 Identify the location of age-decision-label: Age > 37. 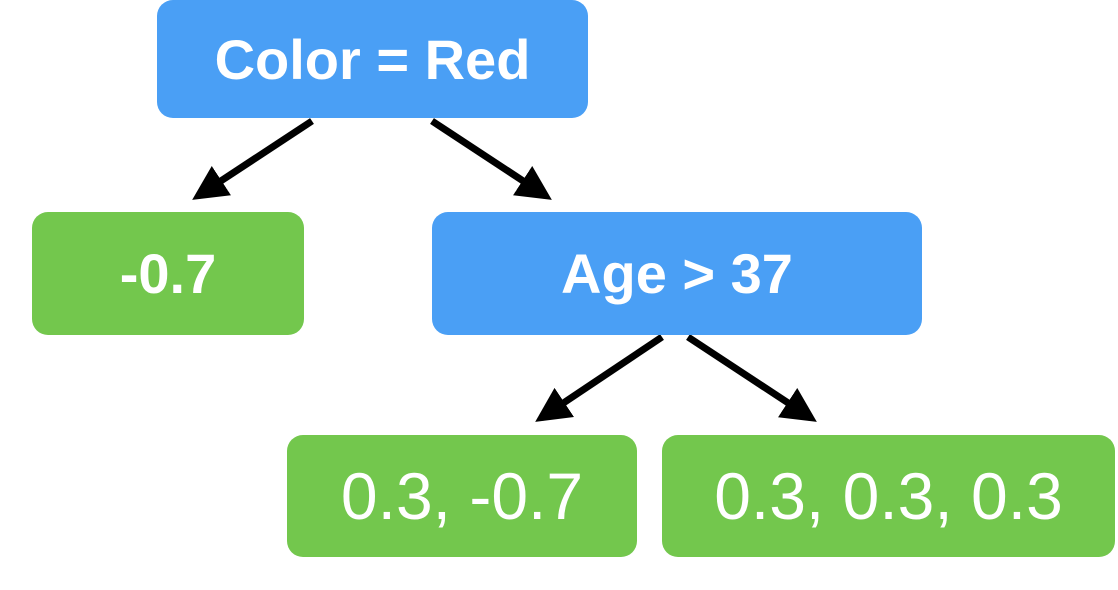
(677, 273).